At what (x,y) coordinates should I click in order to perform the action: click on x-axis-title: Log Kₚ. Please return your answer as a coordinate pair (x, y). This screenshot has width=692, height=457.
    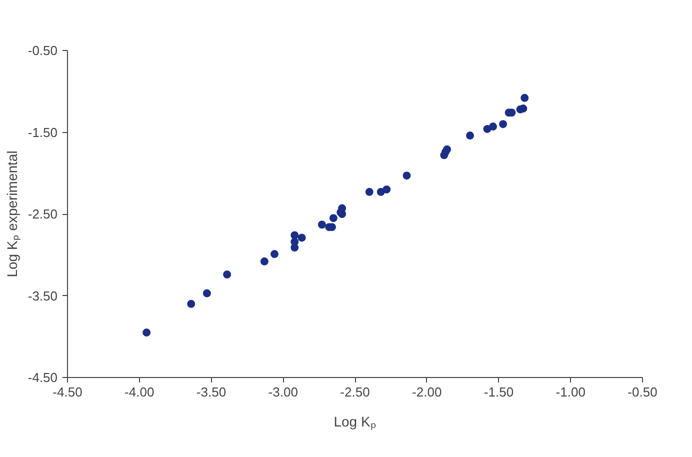
    Looking at the image, I should click on (355, 422).